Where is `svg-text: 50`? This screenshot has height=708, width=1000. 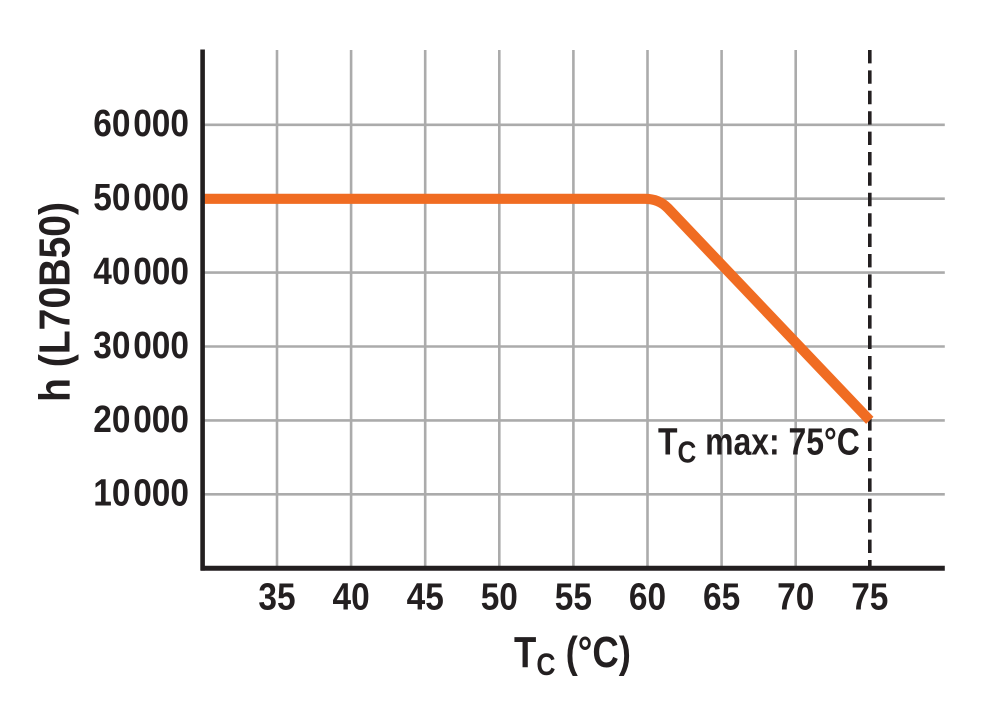 svg-text: 50 is located at coordinates (499, 597).